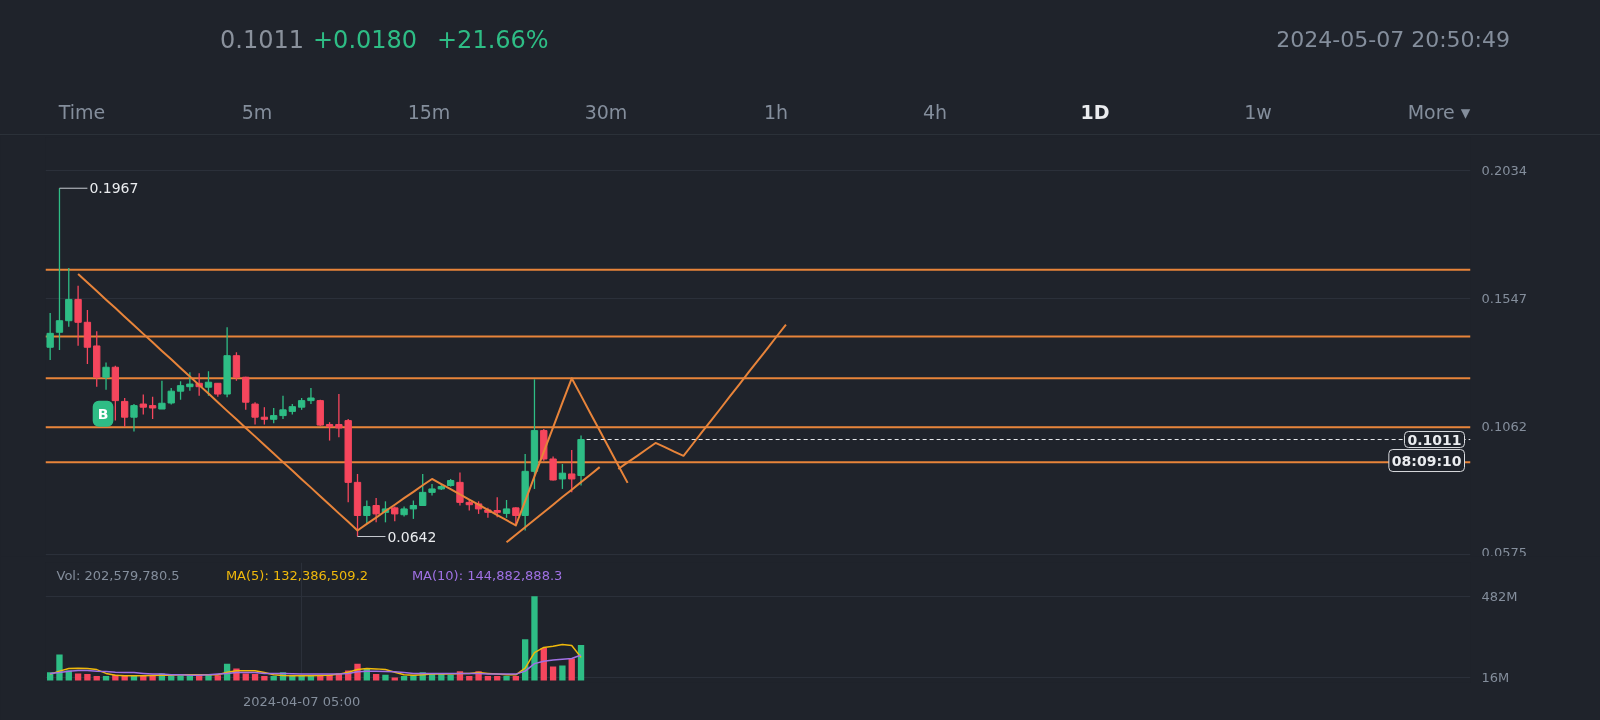 This screenshot has width=1600, height=720. Describe the element at coordinates (1393, 40) in the screenshot. I see `text: 2024-05-07 20:50:49` at that location.